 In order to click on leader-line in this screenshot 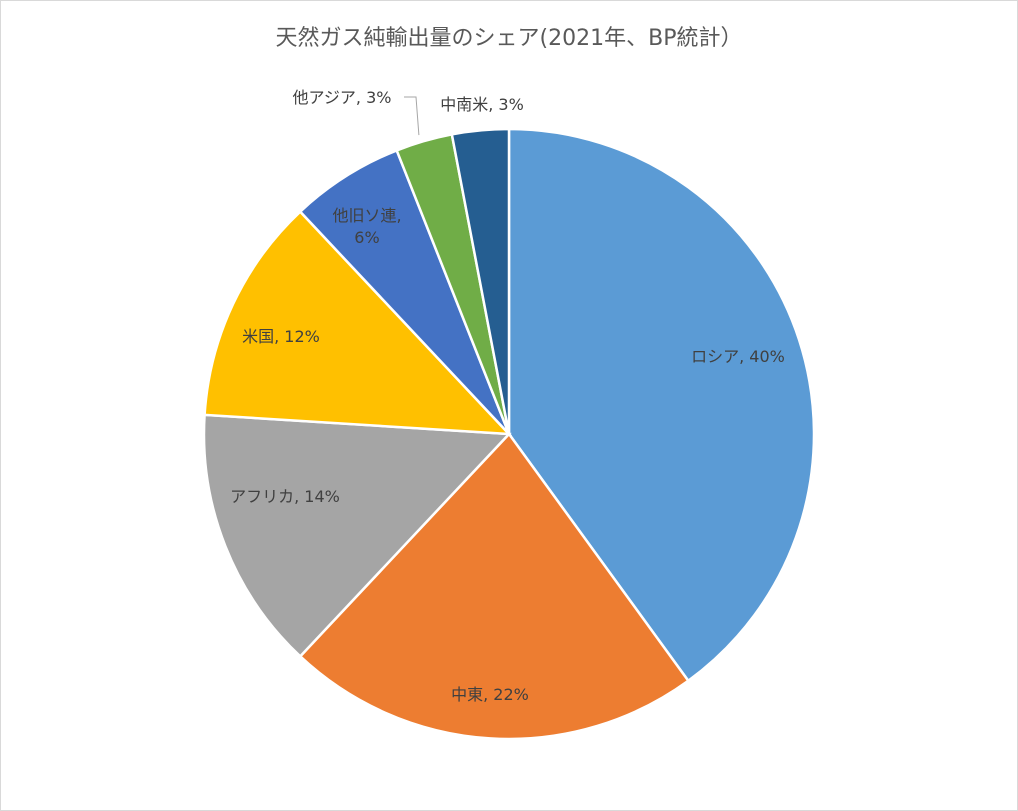, I will do `click(412, 116)`.